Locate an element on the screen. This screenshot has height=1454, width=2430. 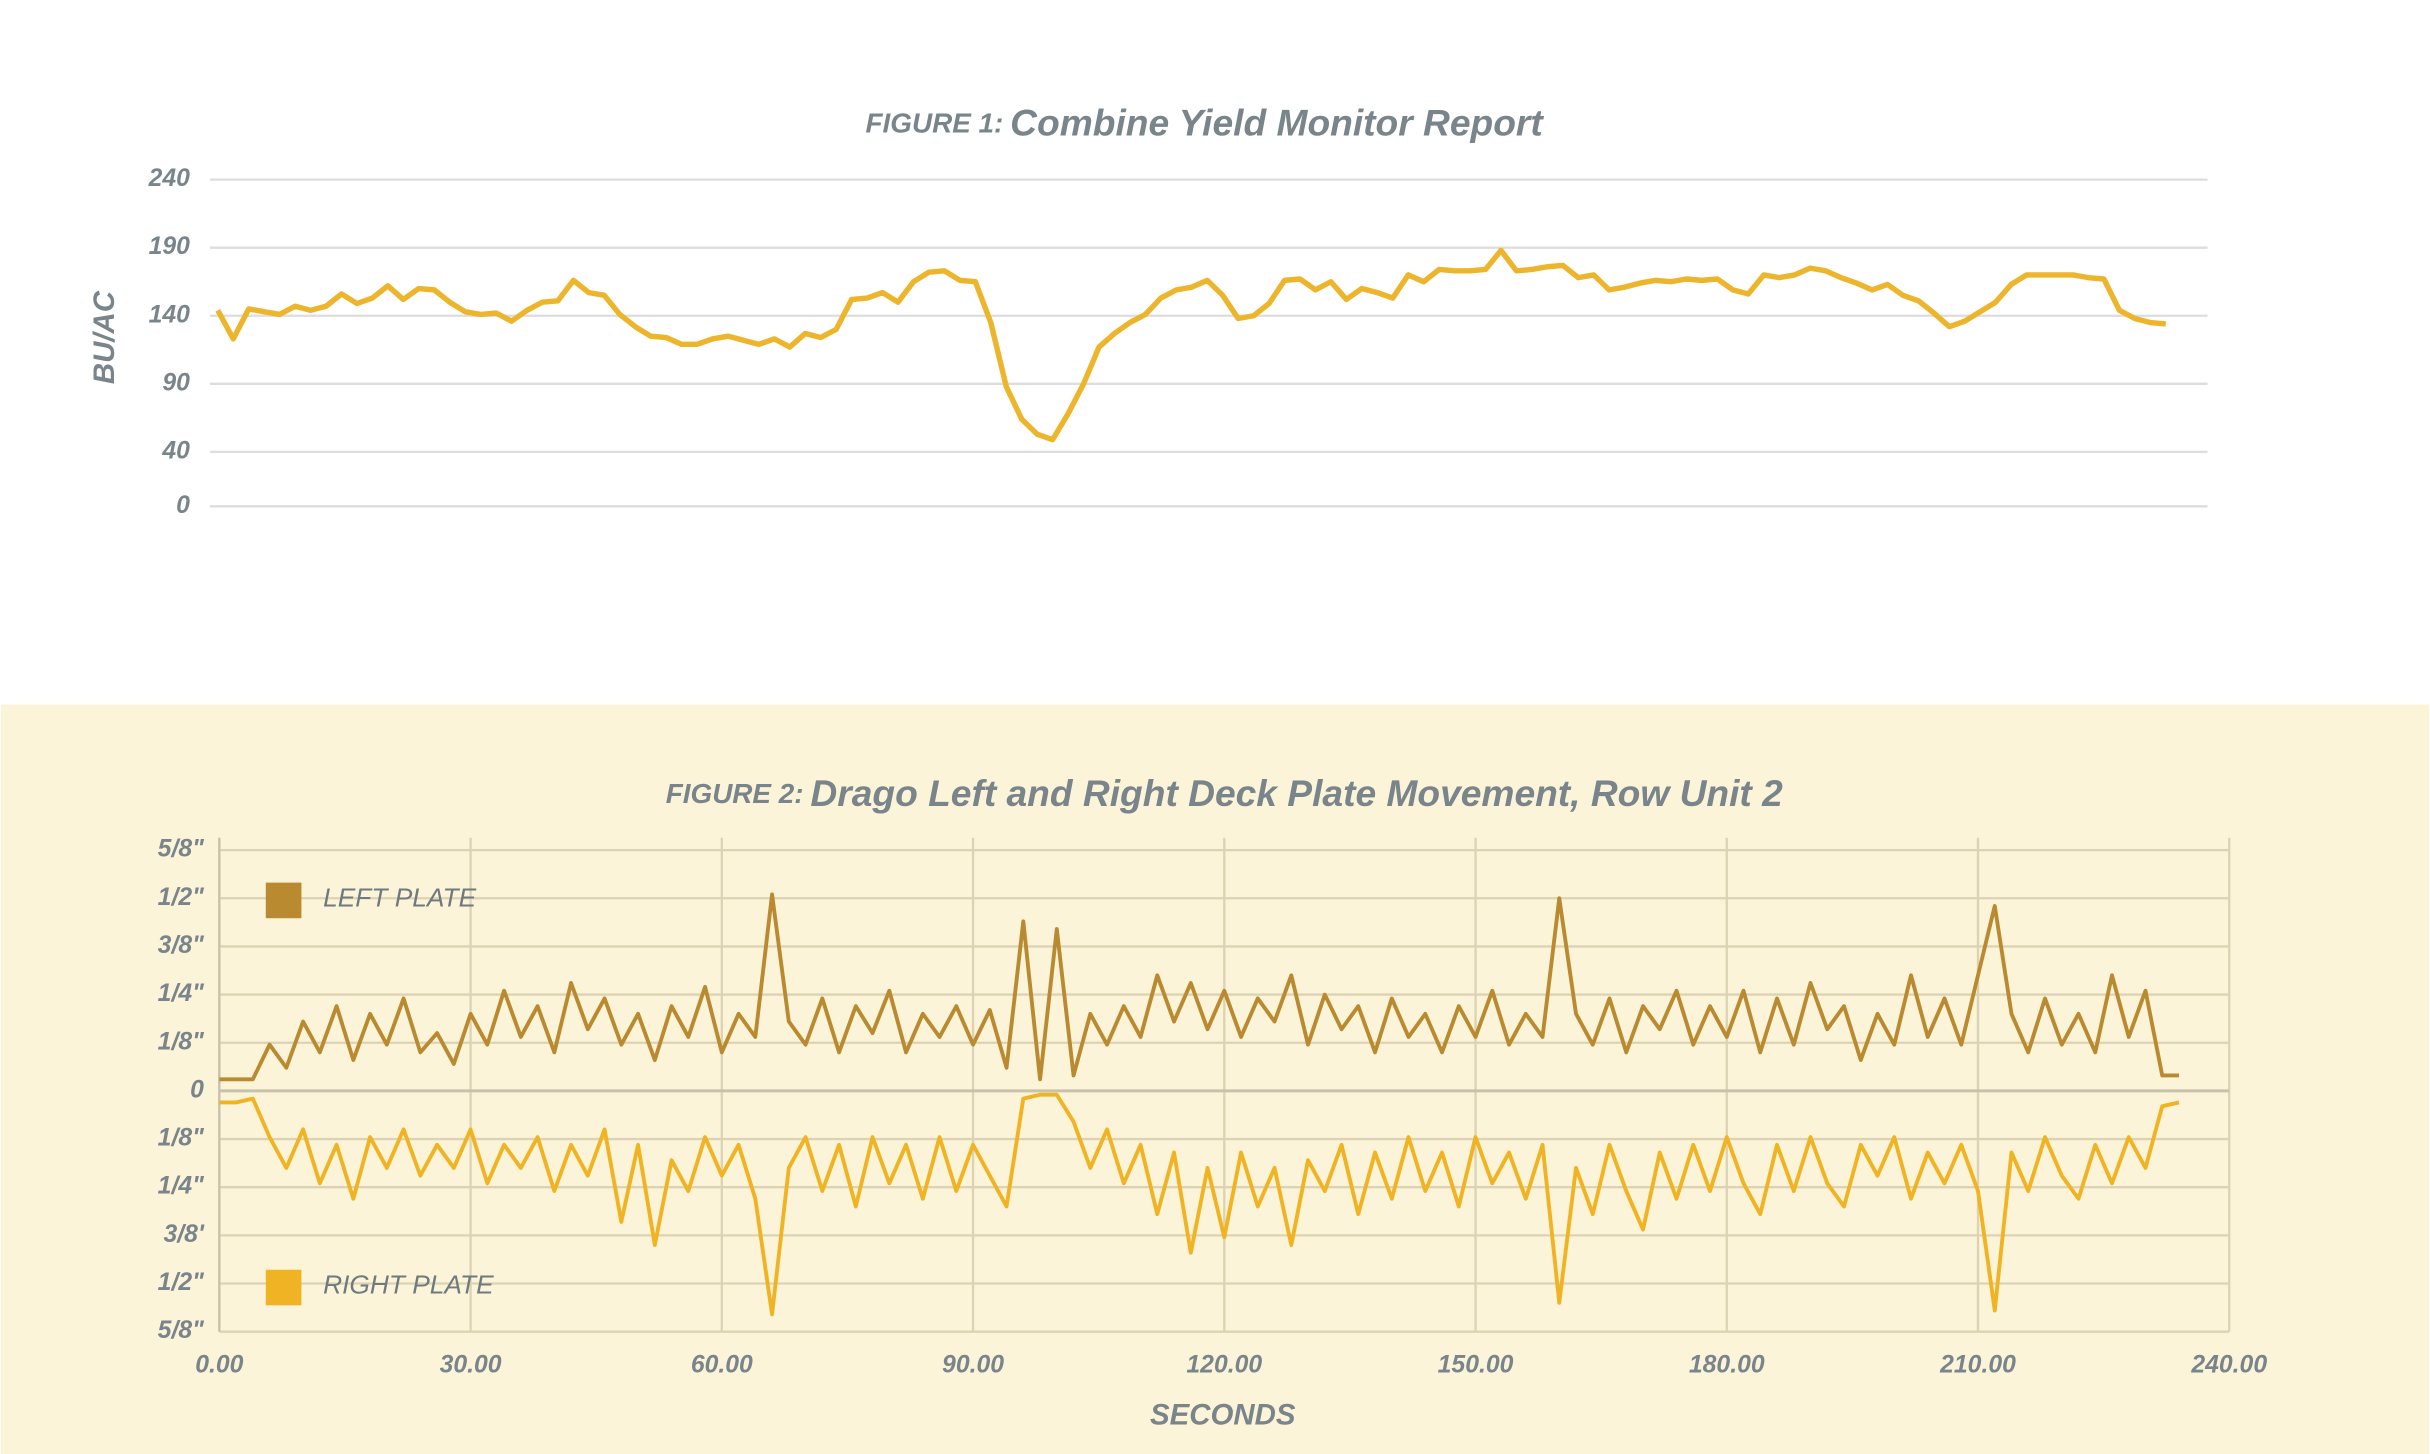
figure-label: FIGURE 2: is located at coordinates (735, 793).